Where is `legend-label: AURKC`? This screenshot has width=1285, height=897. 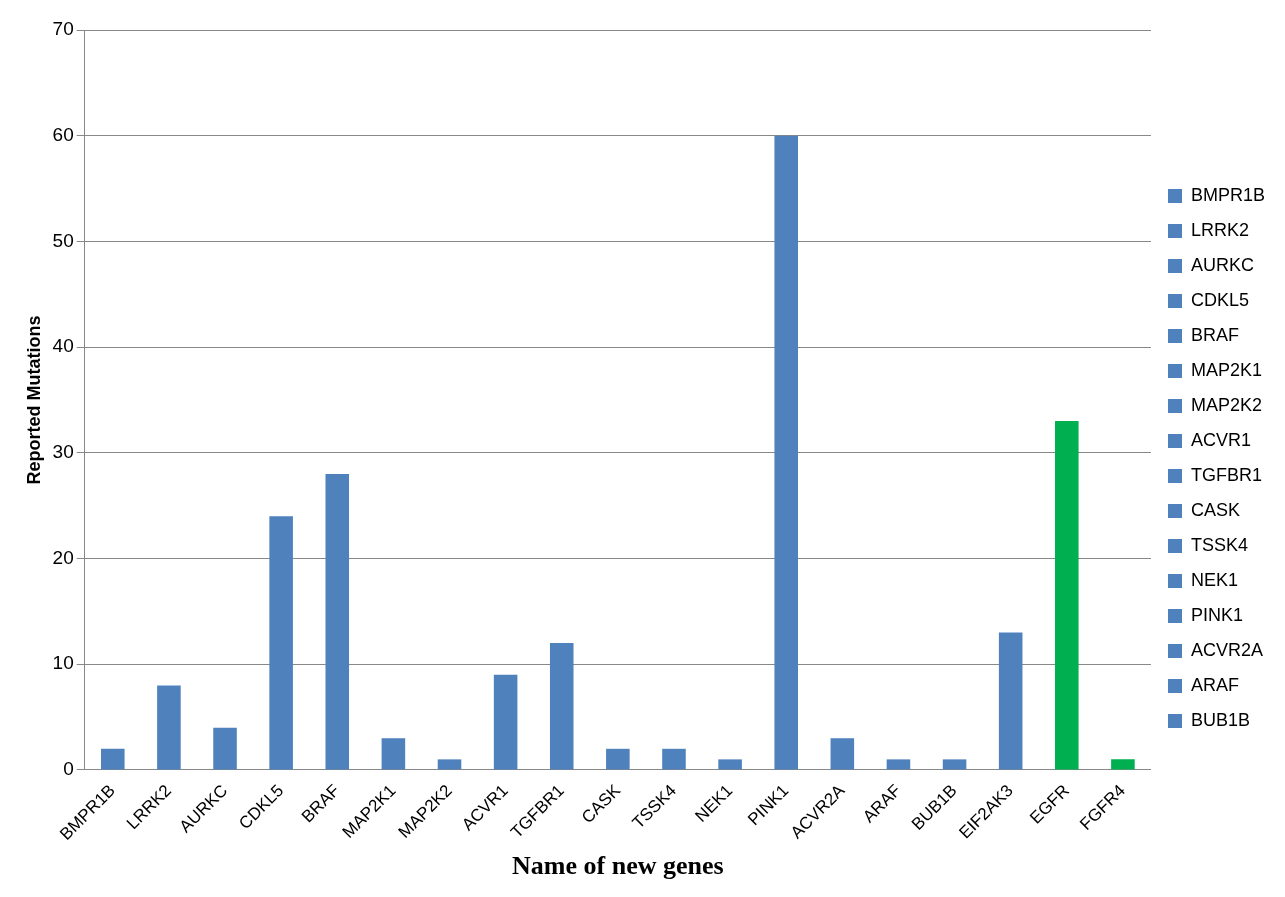
legend-label: AURKC is located at coordinates (1222, 264).